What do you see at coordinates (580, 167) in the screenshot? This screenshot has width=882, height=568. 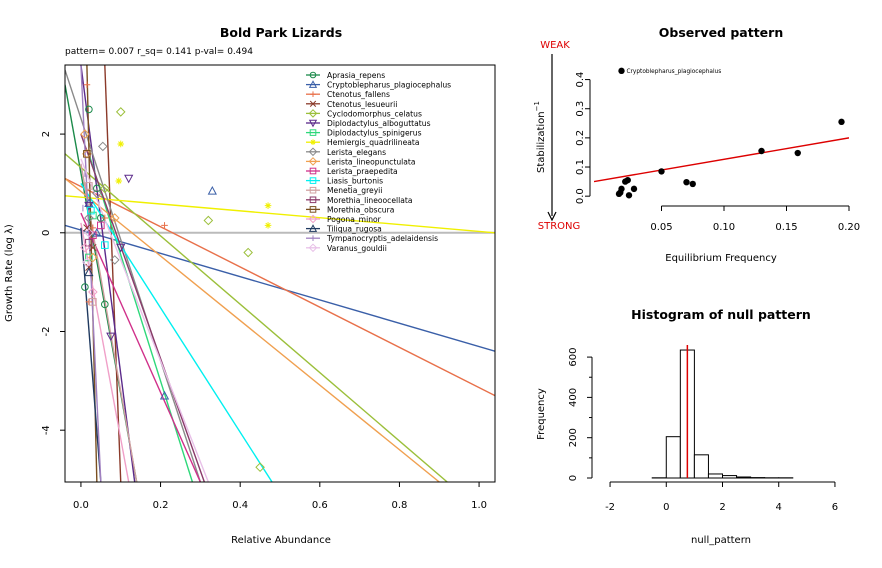 I see `y-tick-label: 0.1` at bounding box center [580, 167].